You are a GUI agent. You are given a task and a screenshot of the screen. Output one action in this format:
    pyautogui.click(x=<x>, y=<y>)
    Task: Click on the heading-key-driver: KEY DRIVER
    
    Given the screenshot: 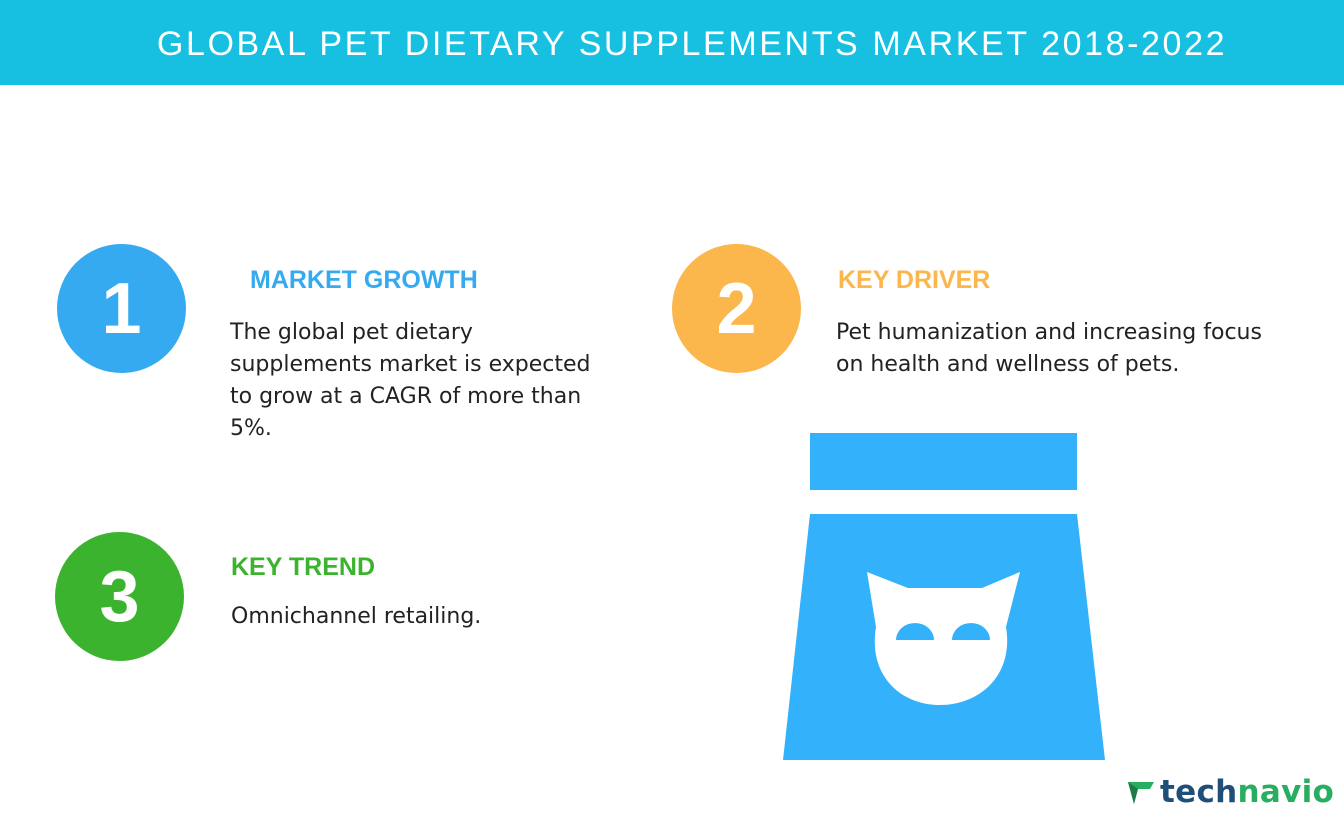 What is the action you would take?
    pyautogui.click(x=914, y=280)
    